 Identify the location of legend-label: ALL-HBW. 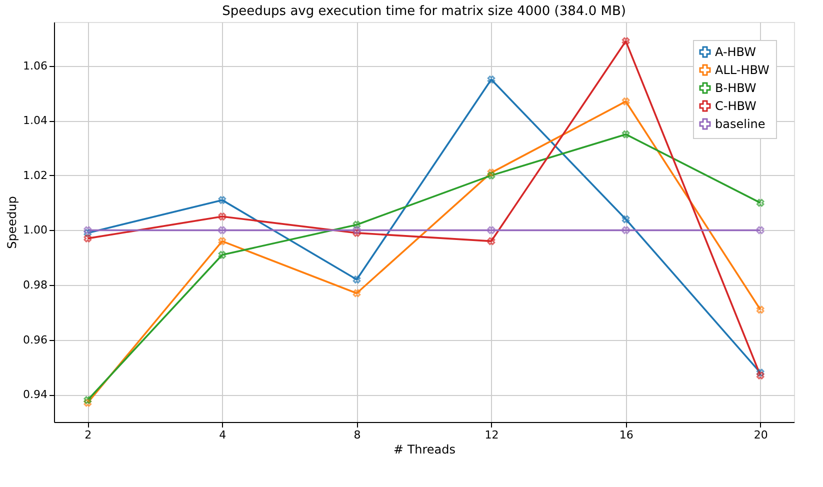
(742, 70).